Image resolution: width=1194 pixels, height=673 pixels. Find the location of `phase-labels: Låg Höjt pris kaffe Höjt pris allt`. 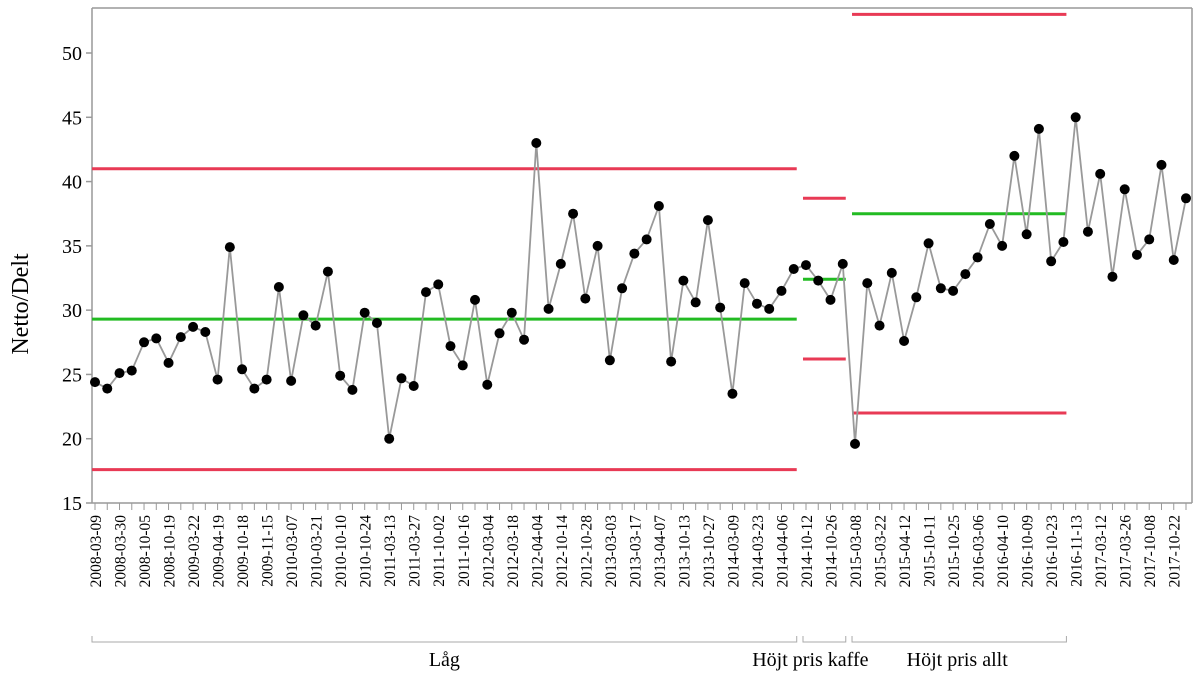

phase-labels: Låg Höjt pris kaffe Höjt pris allt is located at coordinates (579, 653).